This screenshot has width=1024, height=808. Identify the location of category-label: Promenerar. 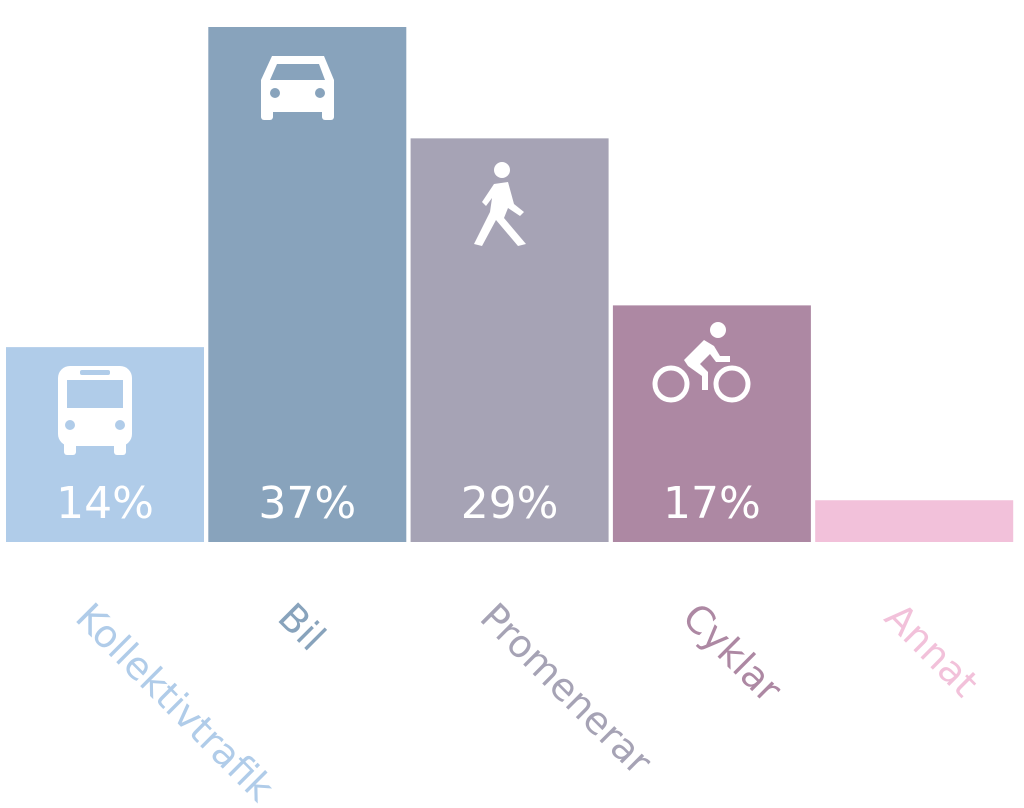
(566, 689).